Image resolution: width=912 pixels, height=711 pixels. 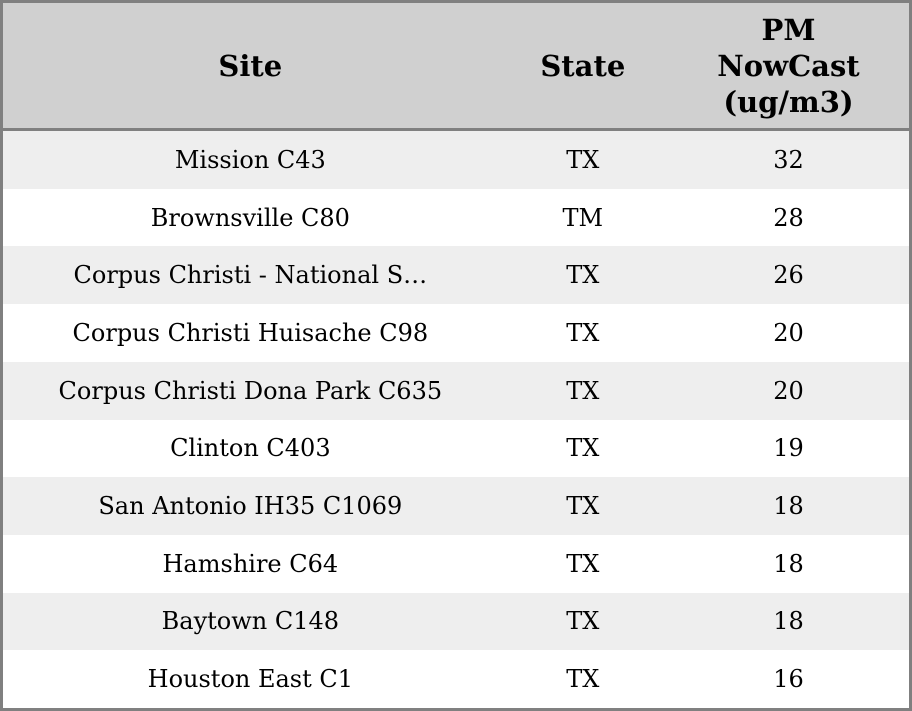 What do you see at coordinates (788, 679) in the screenshot?
I see `pm-nowcast-cell: 16` at bounding box center [788, 679].